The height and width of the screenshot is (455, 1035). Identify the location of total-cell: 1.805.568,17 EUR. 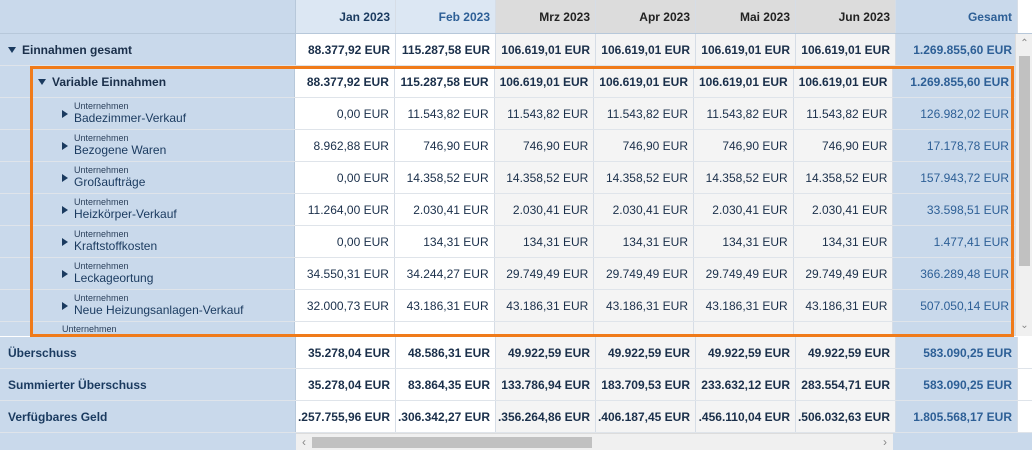
(957, 416).